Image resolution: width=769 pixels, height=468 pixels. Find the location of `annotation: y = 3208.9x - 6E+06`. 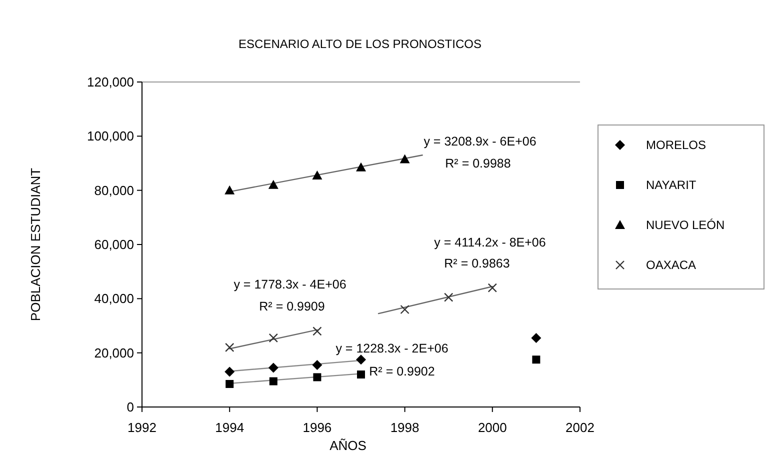

annotation: y = 3208.9x - 6E+06 is located at coordinates (480, 141).